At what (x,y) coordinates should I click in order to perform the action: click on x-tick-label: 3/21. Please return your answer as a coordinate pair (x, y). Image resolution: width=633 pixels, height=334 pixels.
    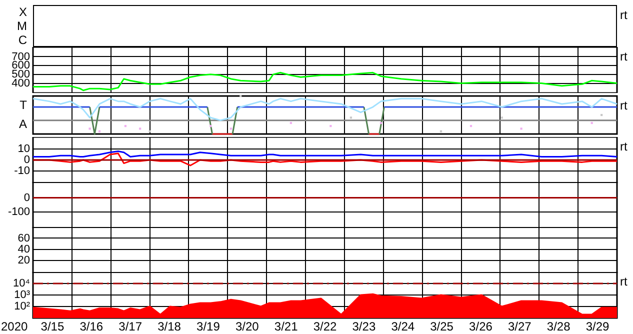
    Looking at the image, I should click on (286, 327).